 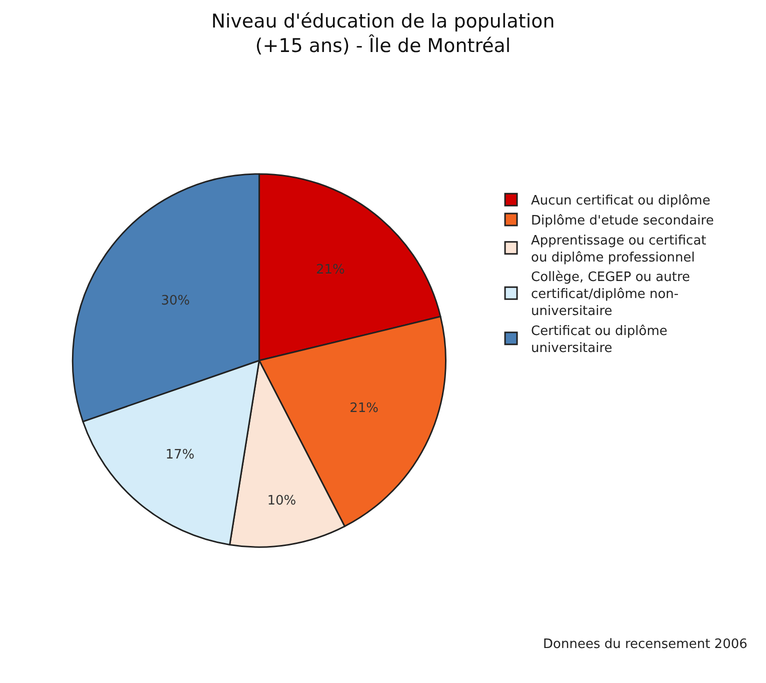 What do you see at coordinates (383, 34) in the screenshot?
I see `chart-title: Niveau d'éducation de la population (+15 ans) - Île de Montréal` at bounding box center [383, 34].